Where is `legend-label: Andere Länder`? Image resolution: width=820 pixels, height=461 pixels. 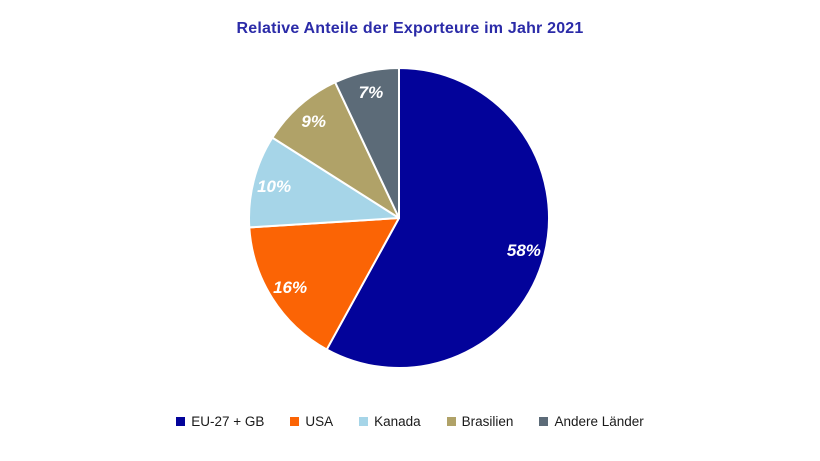
legend-label: Andere Länder is located at coordinates (599, 421).